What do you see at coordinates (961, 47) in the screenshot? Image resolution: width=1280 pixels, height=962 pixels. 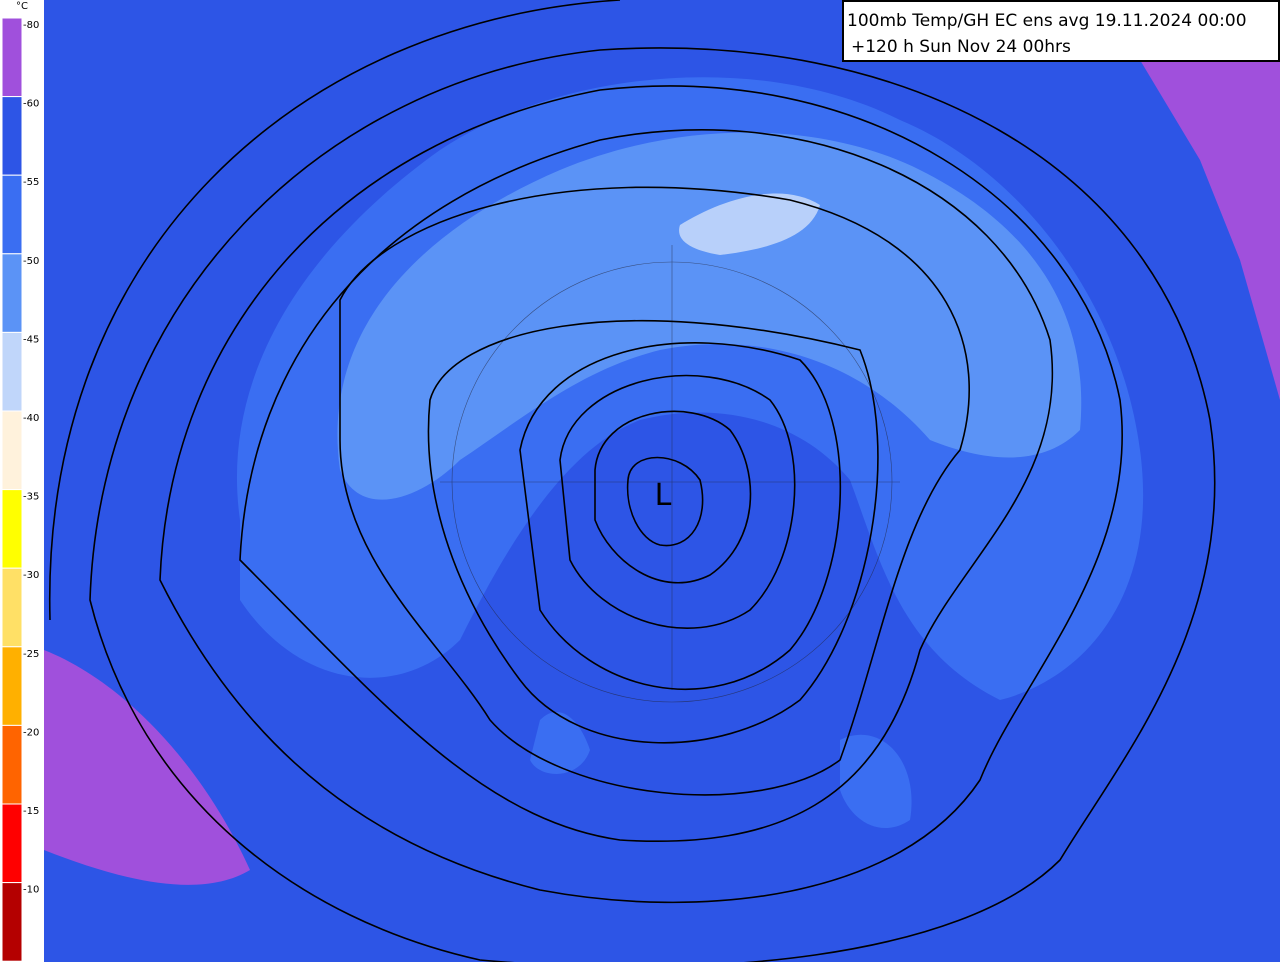 I see `header-subtitle: +120 h Sun Nov 24 00hrs` at bounding box center [961, 47].